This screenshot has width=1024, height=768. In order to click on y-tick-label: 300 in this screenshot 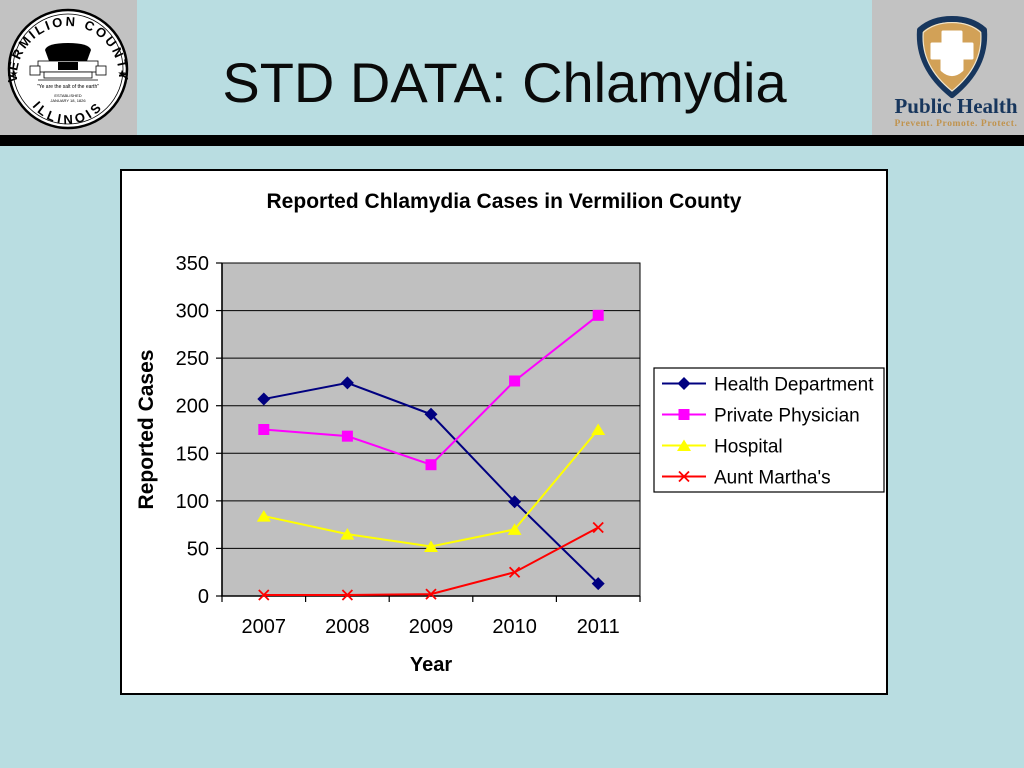, I will do `click(192, 312)`.